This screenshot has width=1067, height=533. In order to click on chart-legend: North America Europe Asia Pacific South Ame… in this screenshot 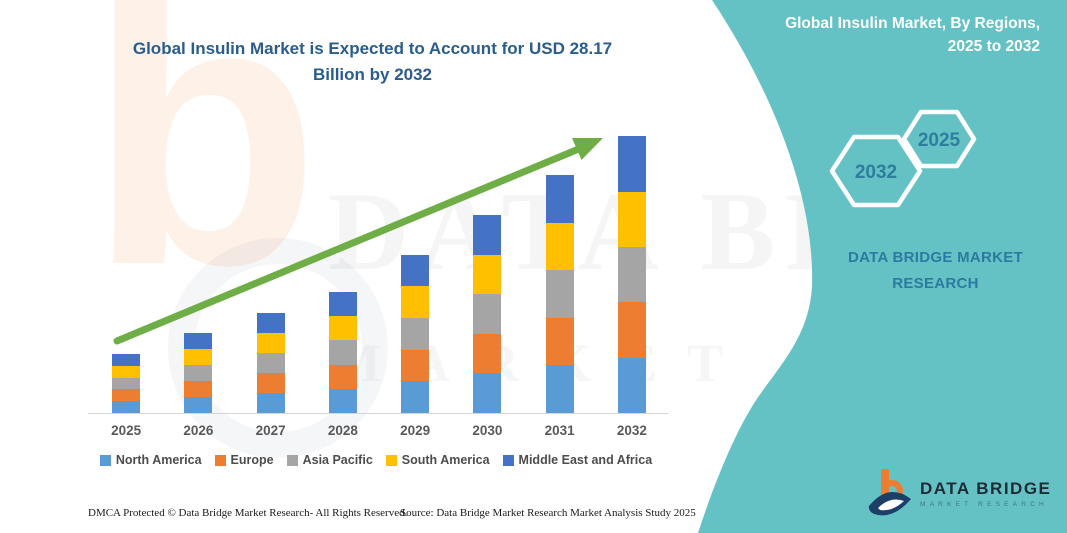, I will do `click(376, 460)`.